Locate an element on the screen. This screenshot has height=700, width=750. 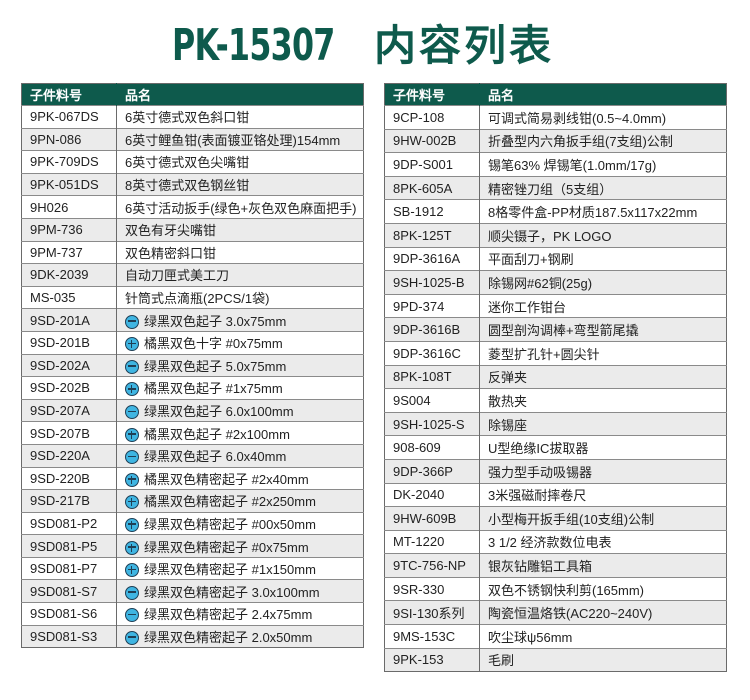
item-name-cell: 8英寸德式双色钢丝钳 is located at coordinates (240, 184).